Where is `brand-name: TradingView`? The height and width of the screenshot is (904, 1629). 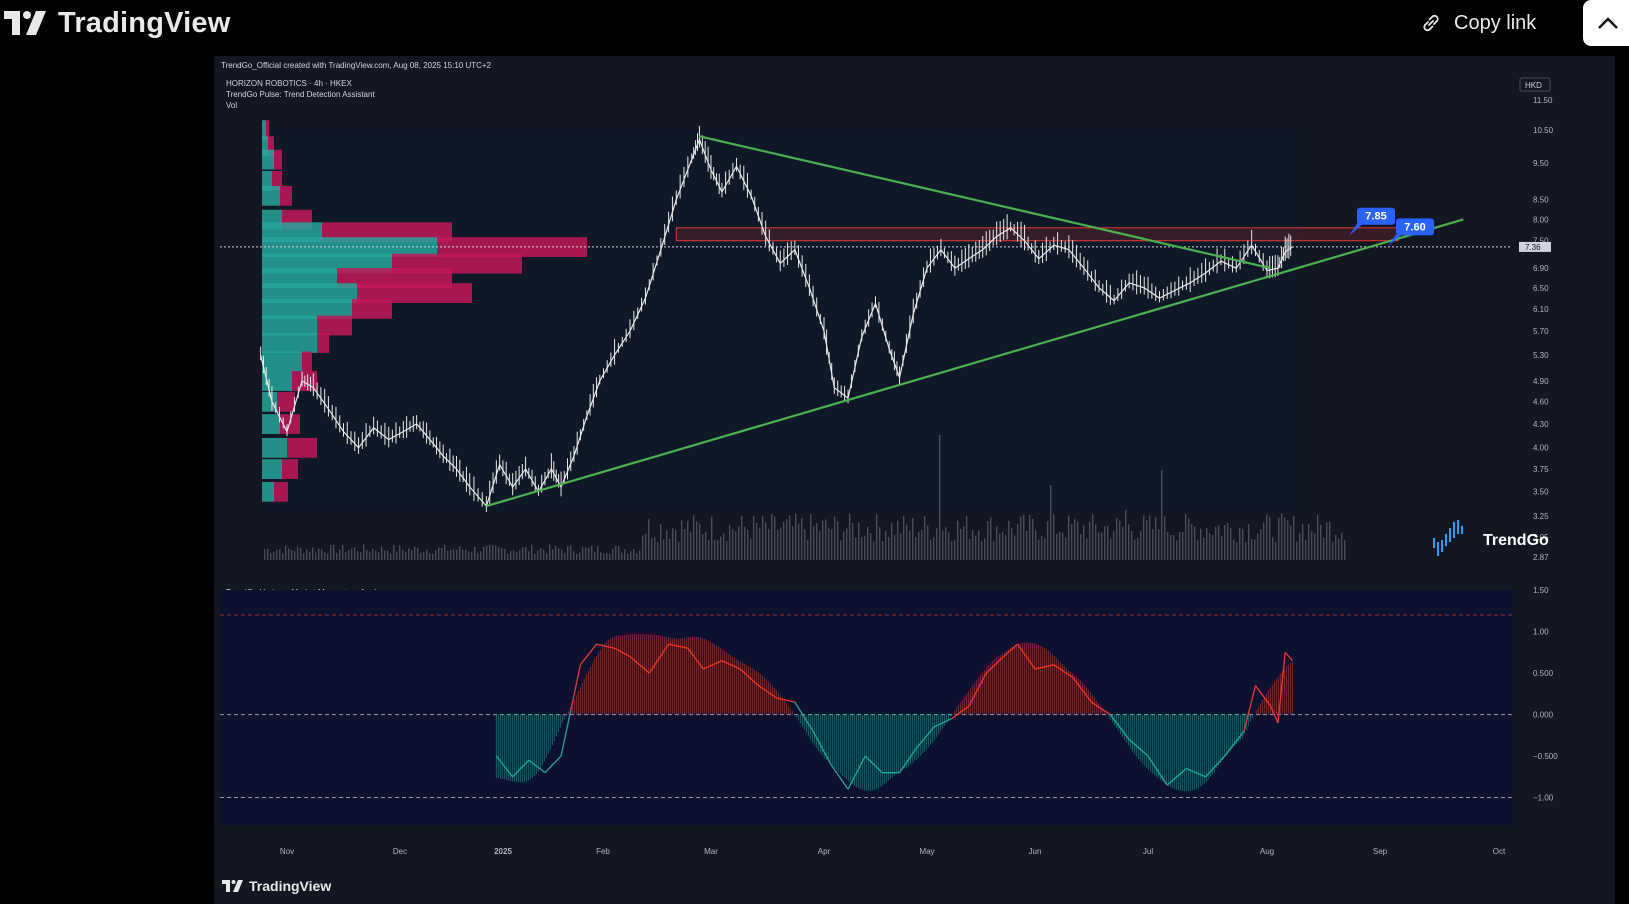
brand-name: TradingView is located at coordinates (144, 22).